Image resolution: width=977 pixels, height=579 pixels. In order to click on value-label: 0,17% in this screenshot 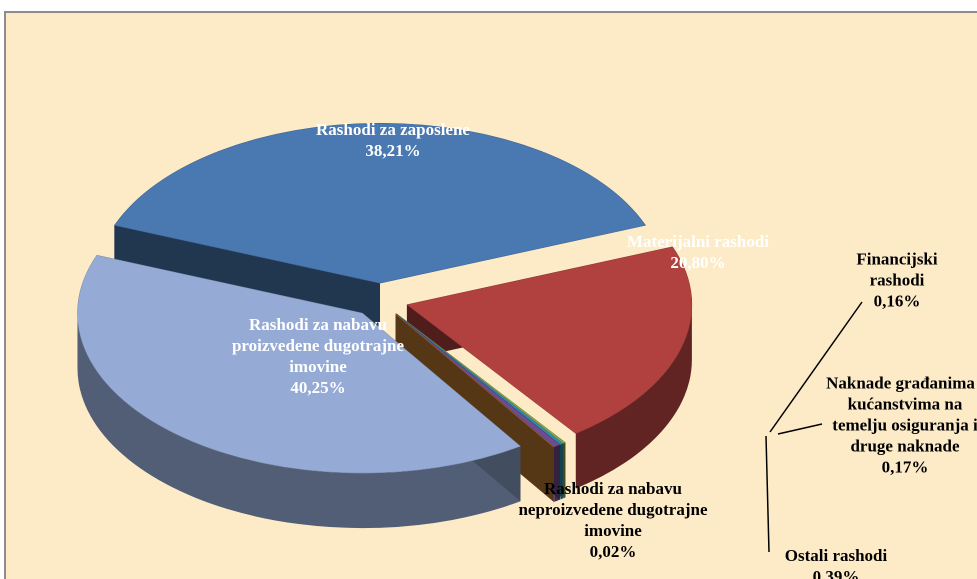, I will do `click(905, 467)`.